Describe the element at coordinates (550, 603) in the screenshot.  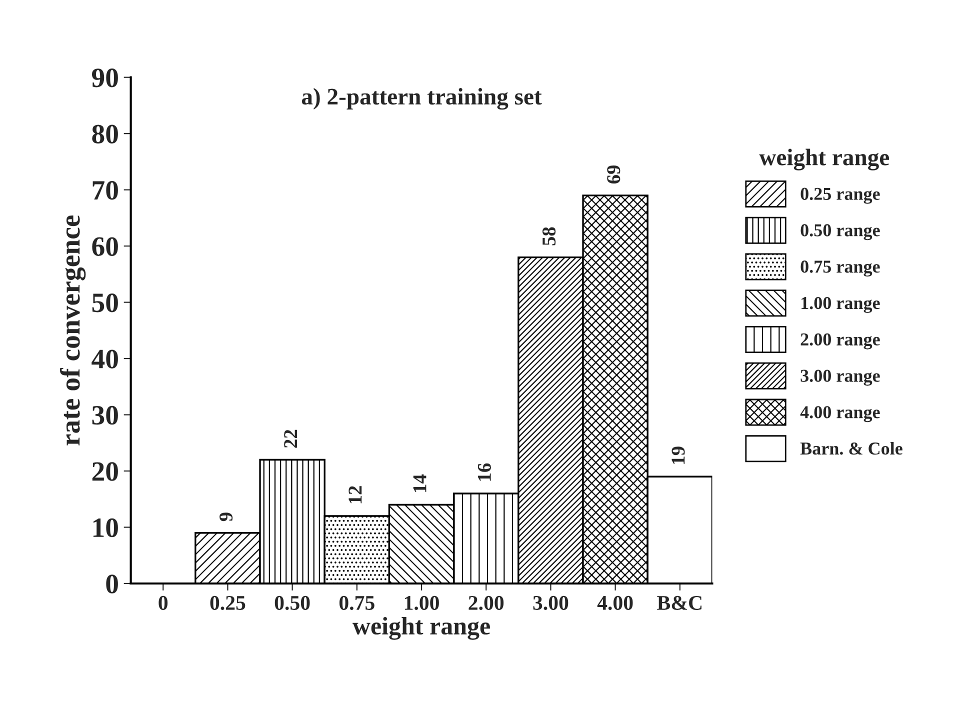
I see `x-tick-label: 3.00` at that location.